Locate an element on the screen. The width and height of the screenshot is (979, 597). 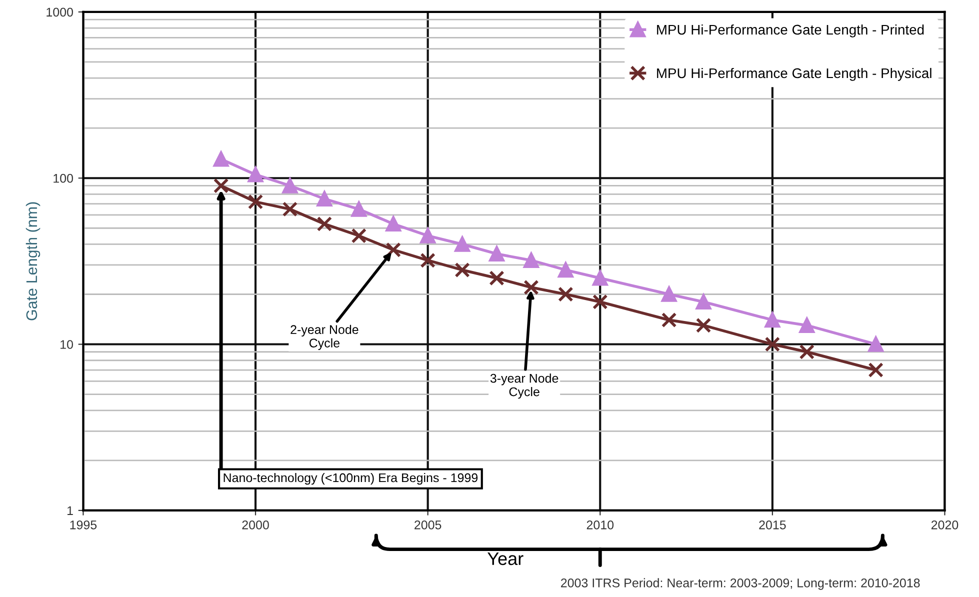
x-tick-label: 2015 is located at coordinates (772, 525).